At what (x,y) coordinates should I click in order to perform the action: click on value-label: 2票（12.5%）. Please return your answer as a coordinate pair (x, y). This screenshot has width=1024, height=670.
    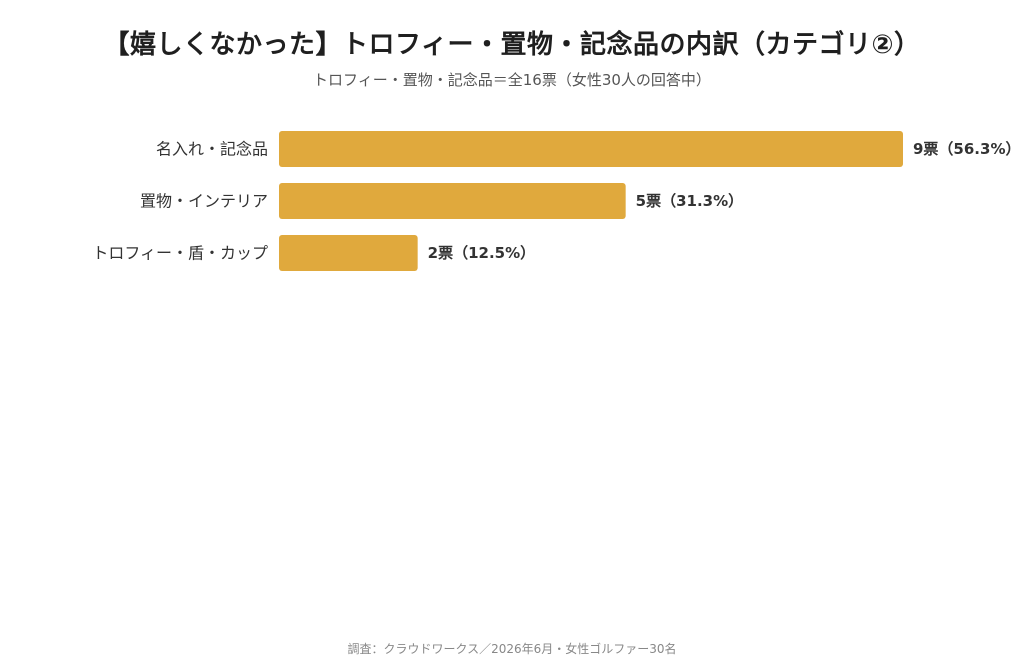
    Looking at the image, I should click on (481, 253).